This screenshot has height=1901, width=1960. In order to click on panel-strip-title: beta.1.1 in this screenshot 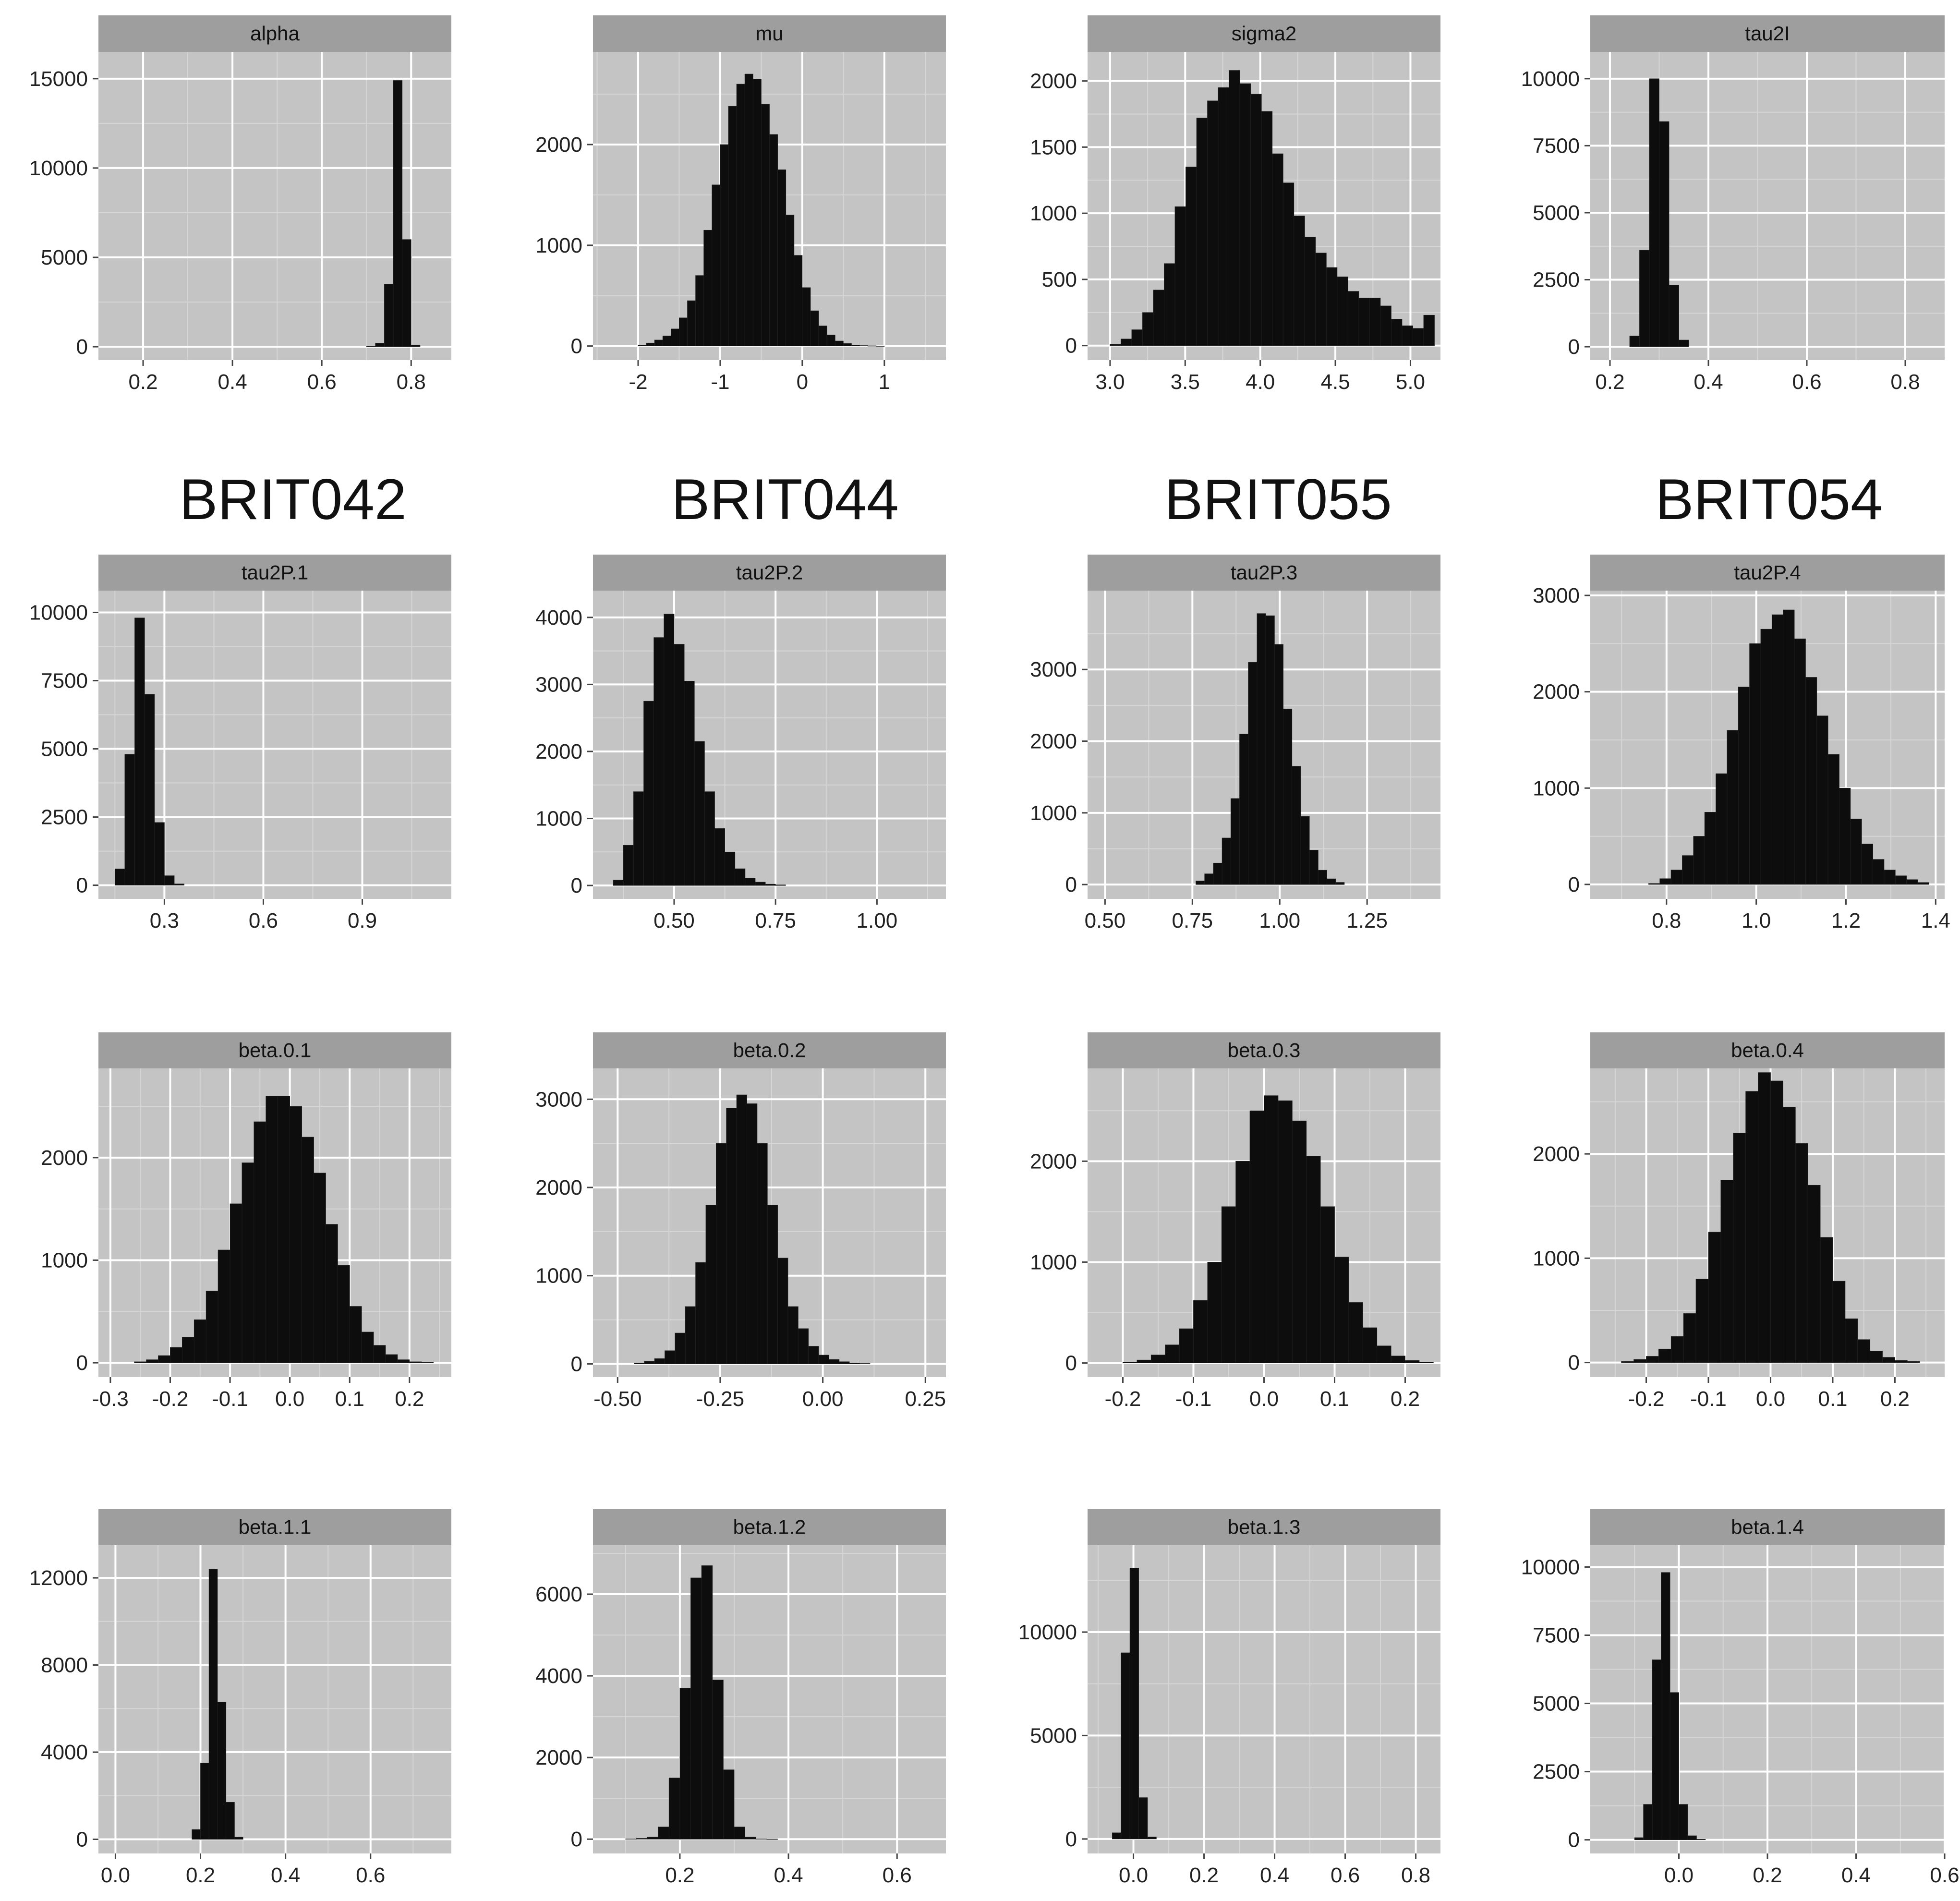, I will do `click(276, 1527)`.